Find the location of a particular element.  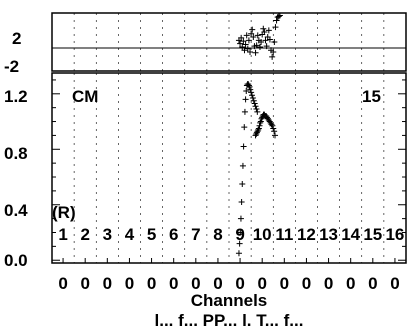

channel-label: 12 is located at coordinates (306, 234).